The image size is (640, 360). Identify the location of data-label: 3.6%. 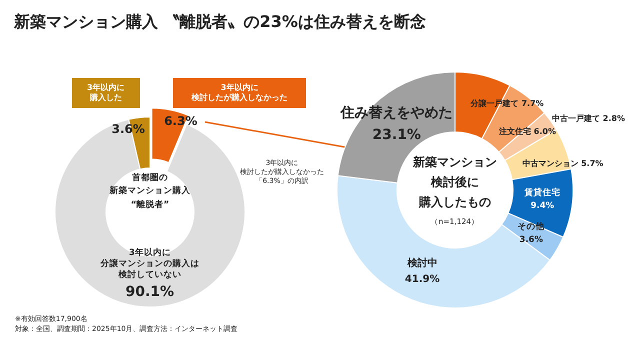
(531, 240).